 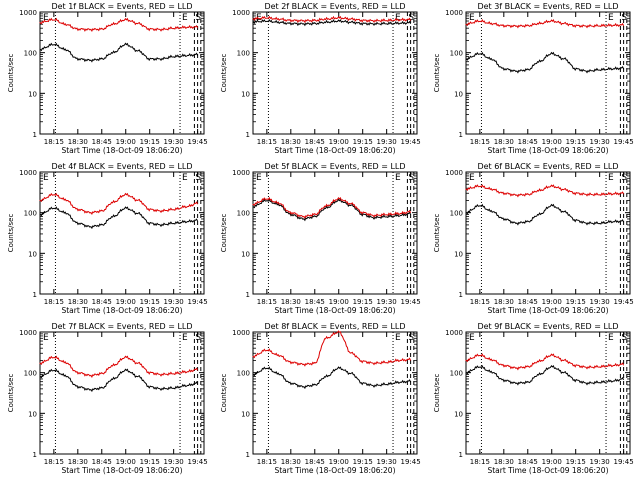 I want to click on plot-title: Det 6f BLACK = Events, RED = LLD, so click(x=547, y=166).